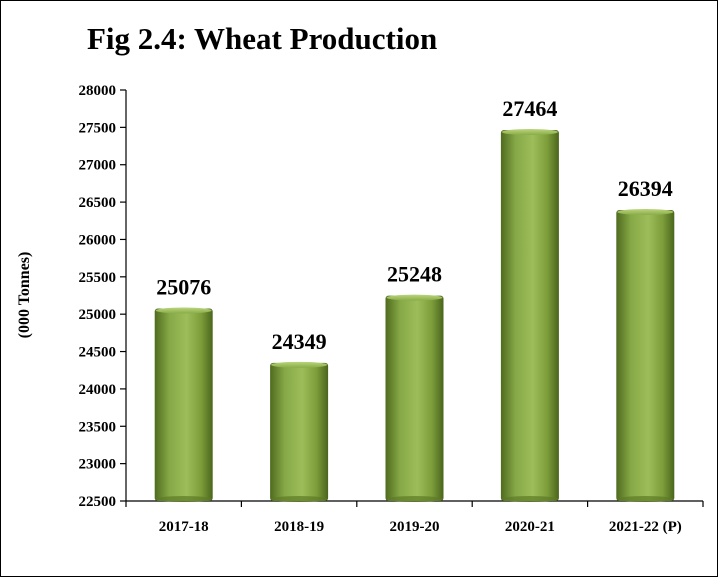  I want to click on data-label: 25248, so click(414, 274).